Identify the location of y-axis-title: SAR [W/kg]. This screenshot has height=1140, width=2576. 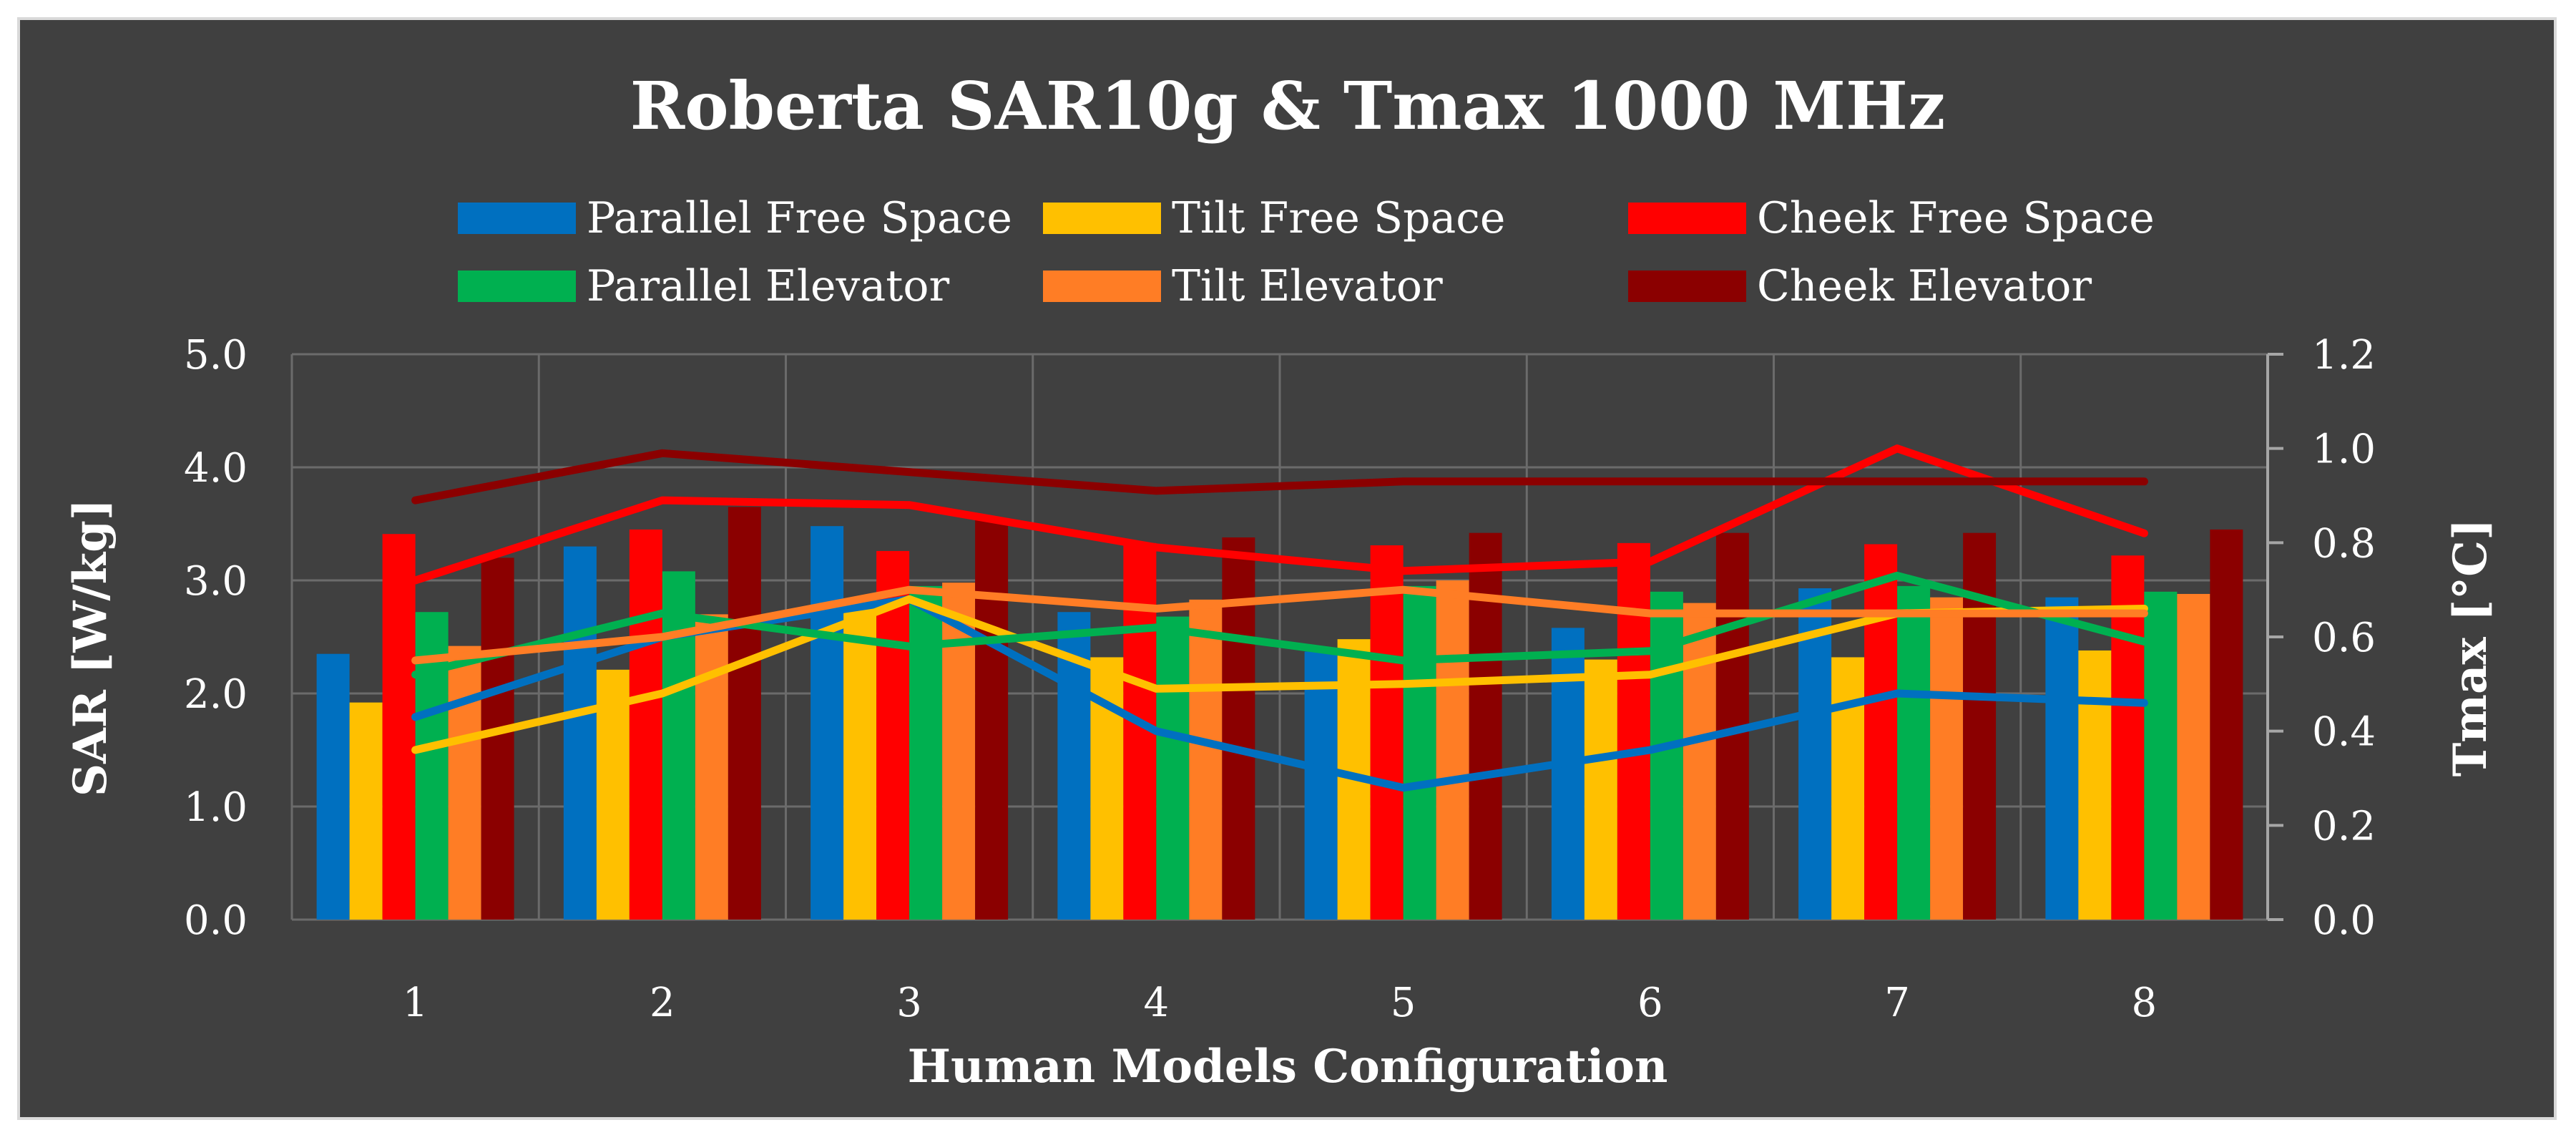
(90, 647).